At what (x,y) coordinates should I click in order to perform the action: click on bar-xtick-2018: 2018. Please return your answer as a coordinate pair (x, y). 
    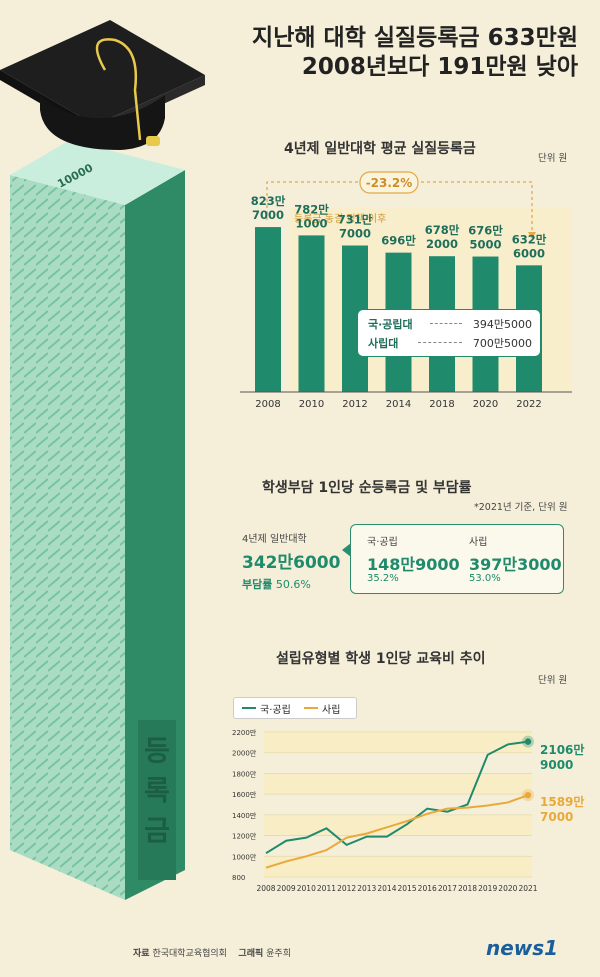
    Looking at the image, I should click on (441, 404).